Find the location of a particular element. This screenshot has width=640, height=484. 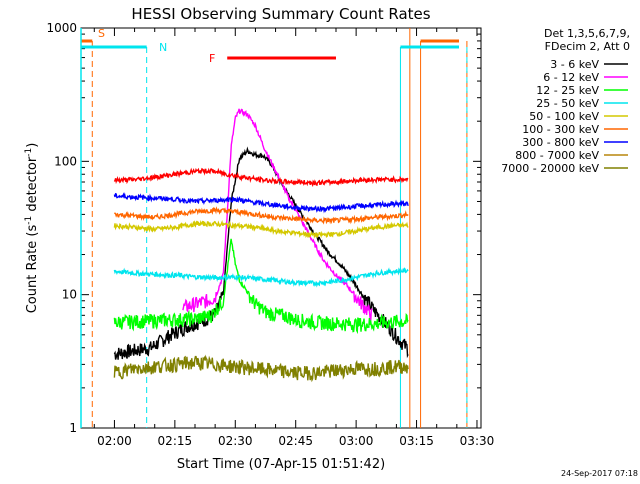

x-tick-label: 02:00 is located at coordinates (114, 441).